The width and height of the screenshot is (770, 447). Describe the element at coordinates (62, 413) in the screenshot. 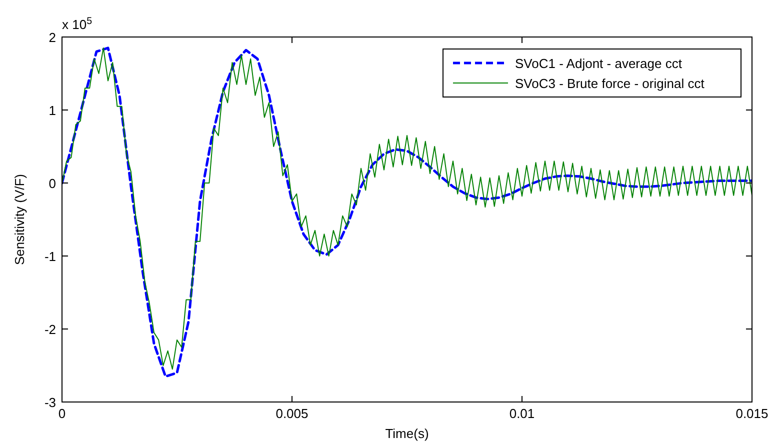

I see `x-tick-label: 0` at that location.